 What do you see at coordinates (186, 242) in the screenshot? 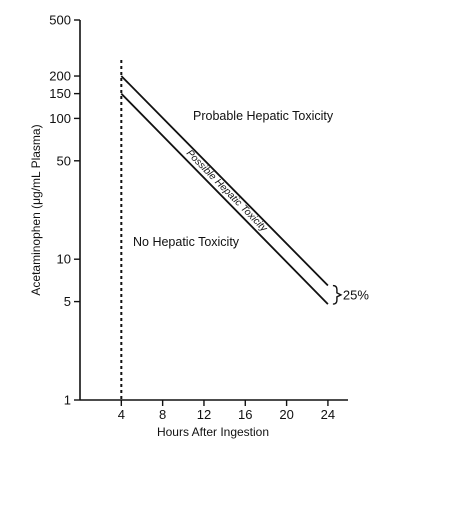
I see `region-label-lower: No Hepatic Toxicity` at bounding box center [186, 242].